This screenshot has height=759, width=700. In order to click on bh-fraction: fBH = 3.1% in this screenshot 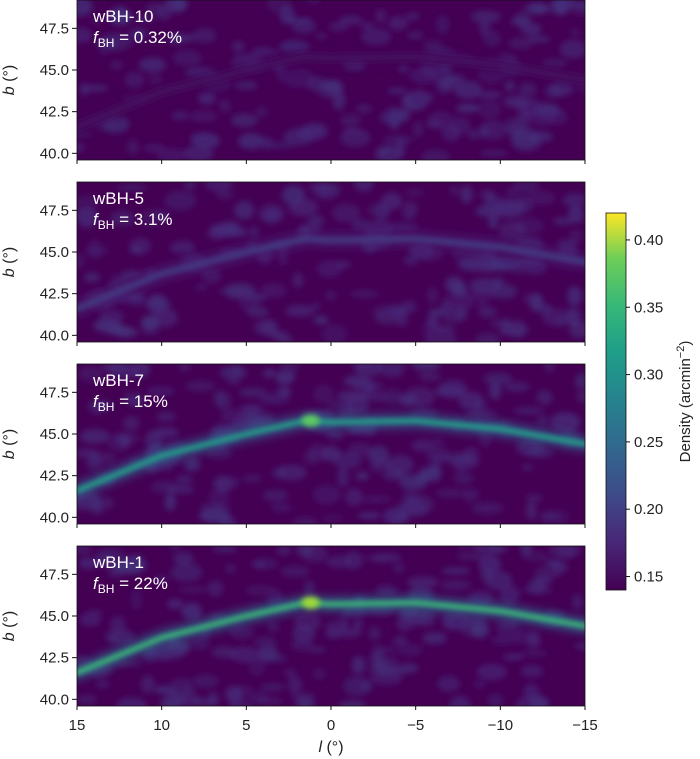, I will do `click(133, 221)`.